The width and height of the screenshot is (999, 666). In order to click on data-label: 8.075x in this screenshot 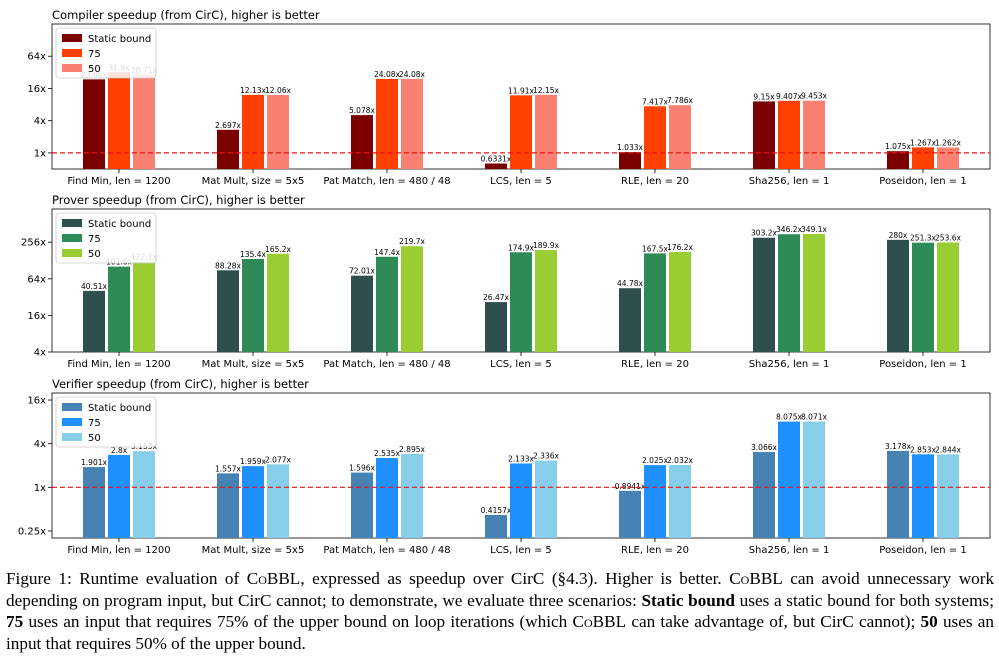, I will do `click(789, 417)`.